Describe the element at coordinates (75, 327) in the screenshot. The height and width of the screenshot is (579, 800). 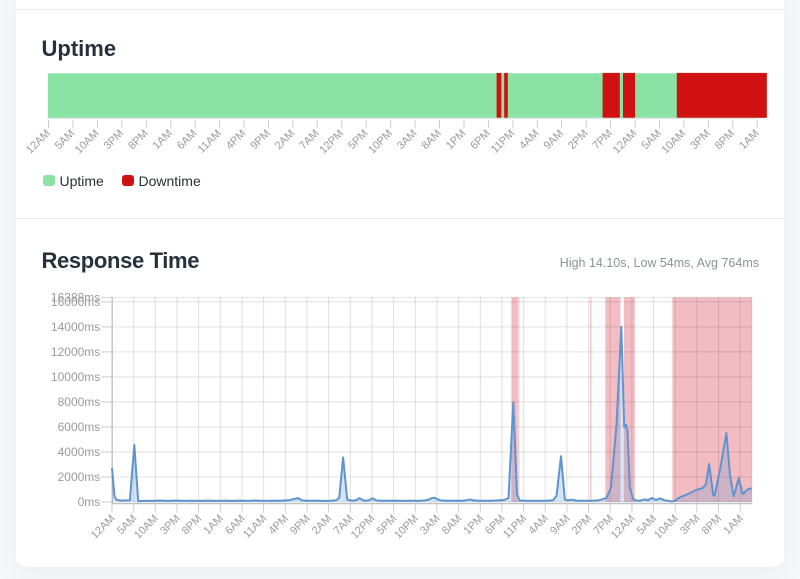
I see `svg-text: 14000ms` at that location.